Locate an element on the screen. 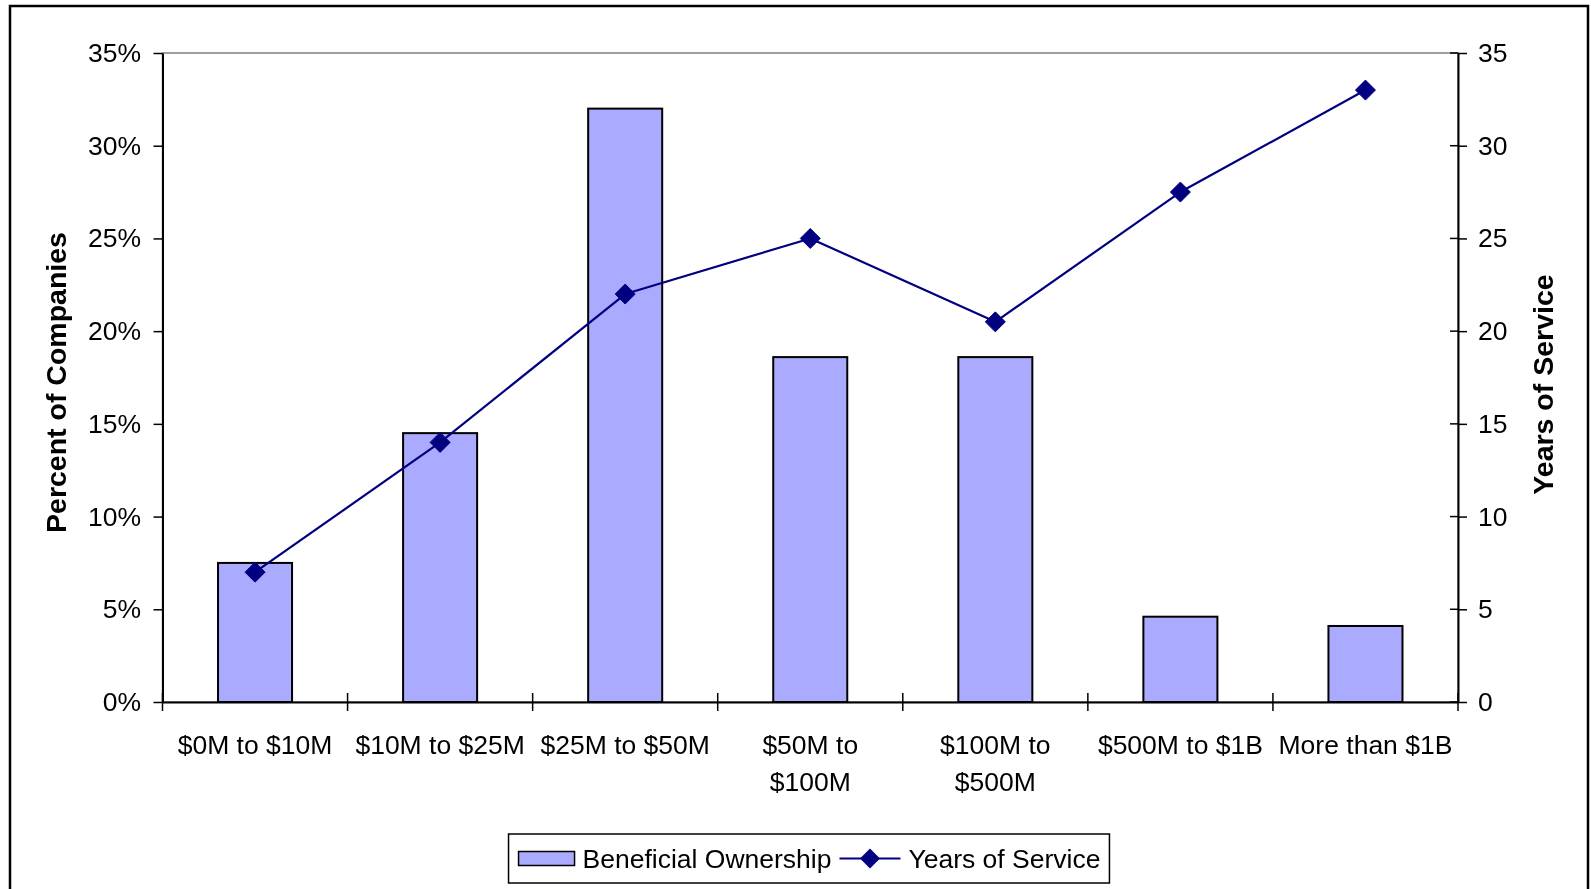 The width and height of the screenshot is (1591, 889). y-tick-label: 30% is located at coordinates (114, 145).